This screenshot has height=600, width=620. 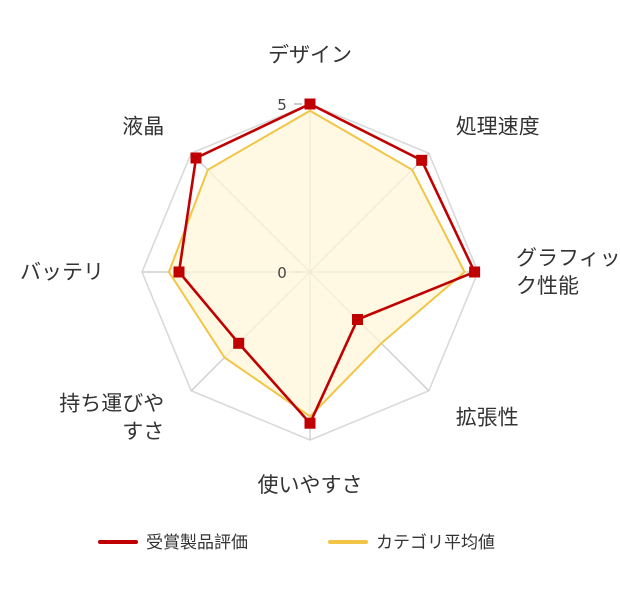 I want to click on axis-label-line: 使いやすさ, so click(x=310, y=485).